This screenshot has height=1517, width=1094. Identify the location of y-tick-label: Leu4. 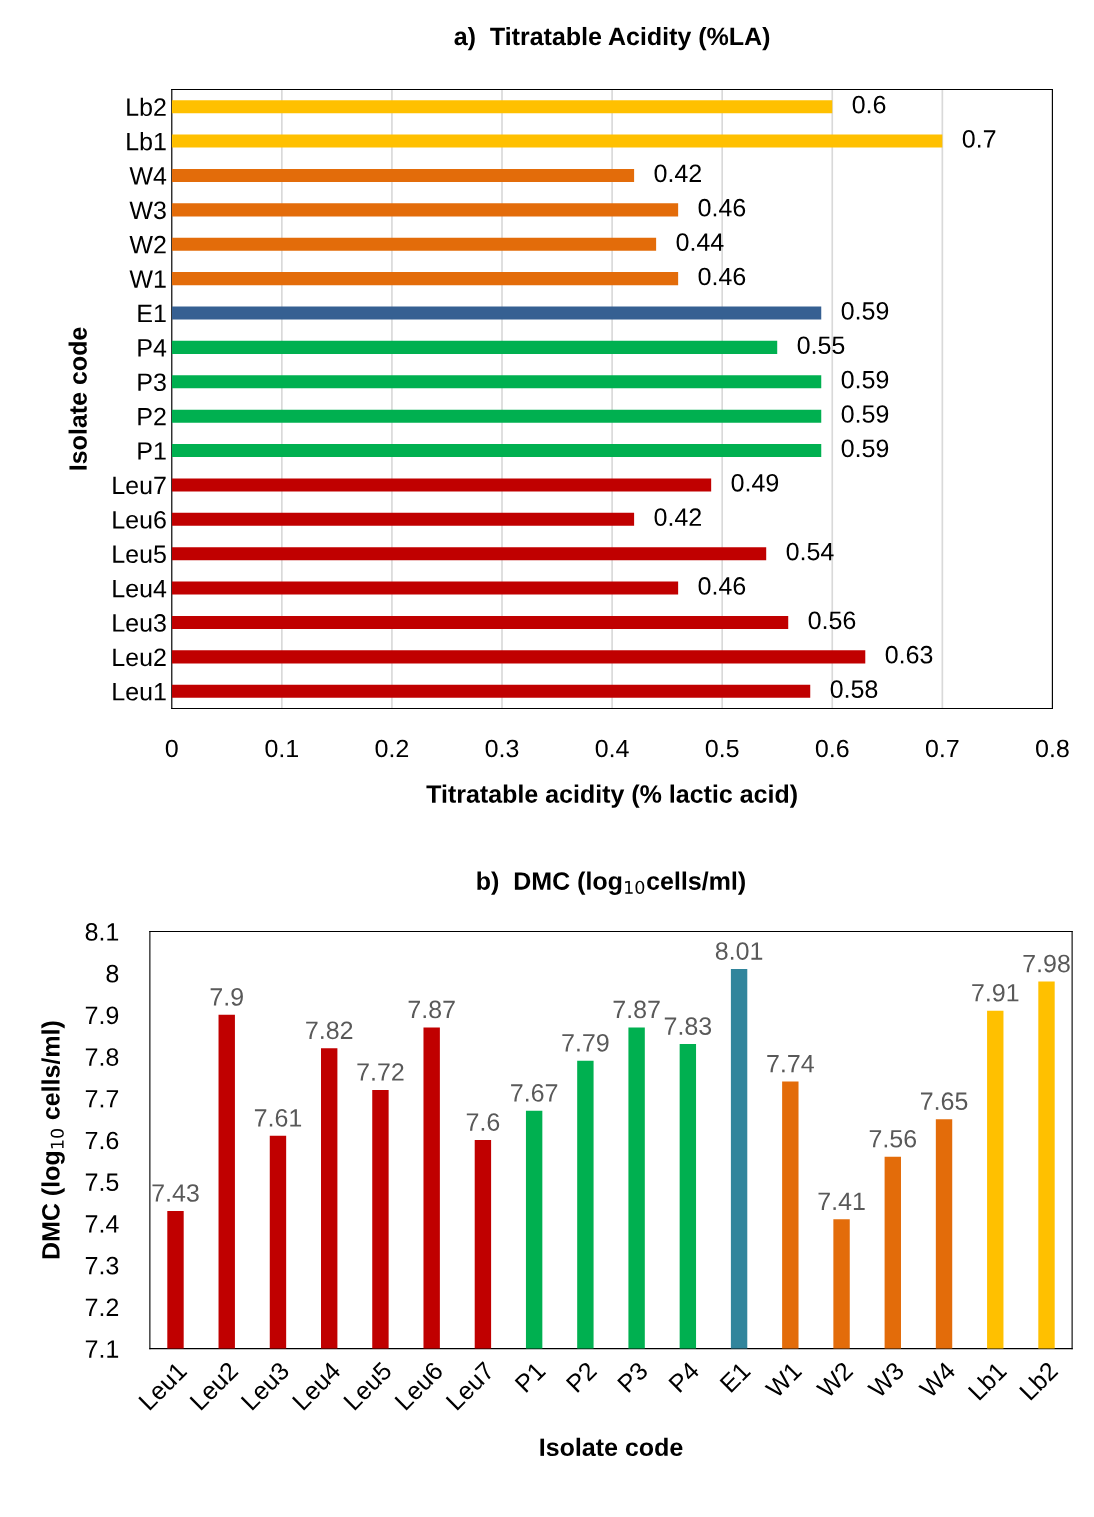
(140, 588).